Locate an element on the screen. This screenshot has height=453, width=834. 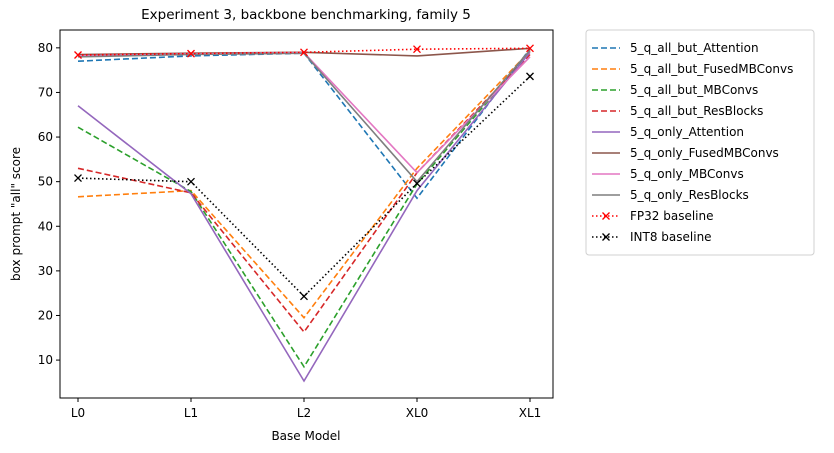
legend-entry: 5_q_all_but_FusedMBConvs is located at coordinates (692, 69).